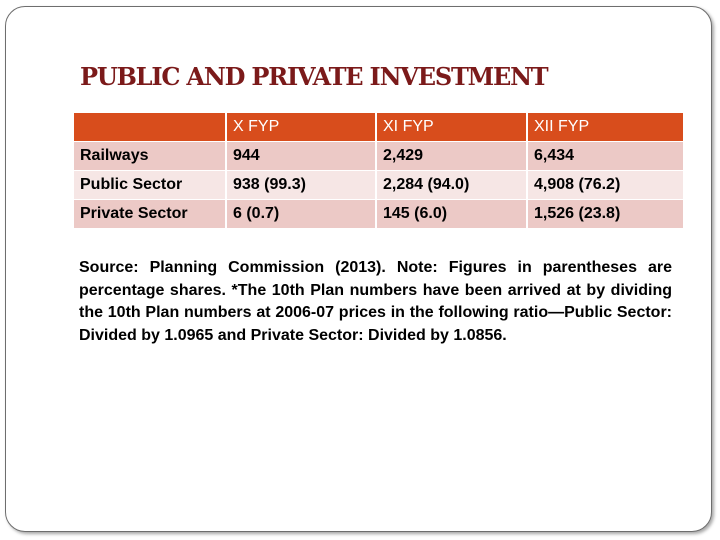 This screenshot has width=720, height=540. I want to click on table-cell: 6,434, so click(606, 156).